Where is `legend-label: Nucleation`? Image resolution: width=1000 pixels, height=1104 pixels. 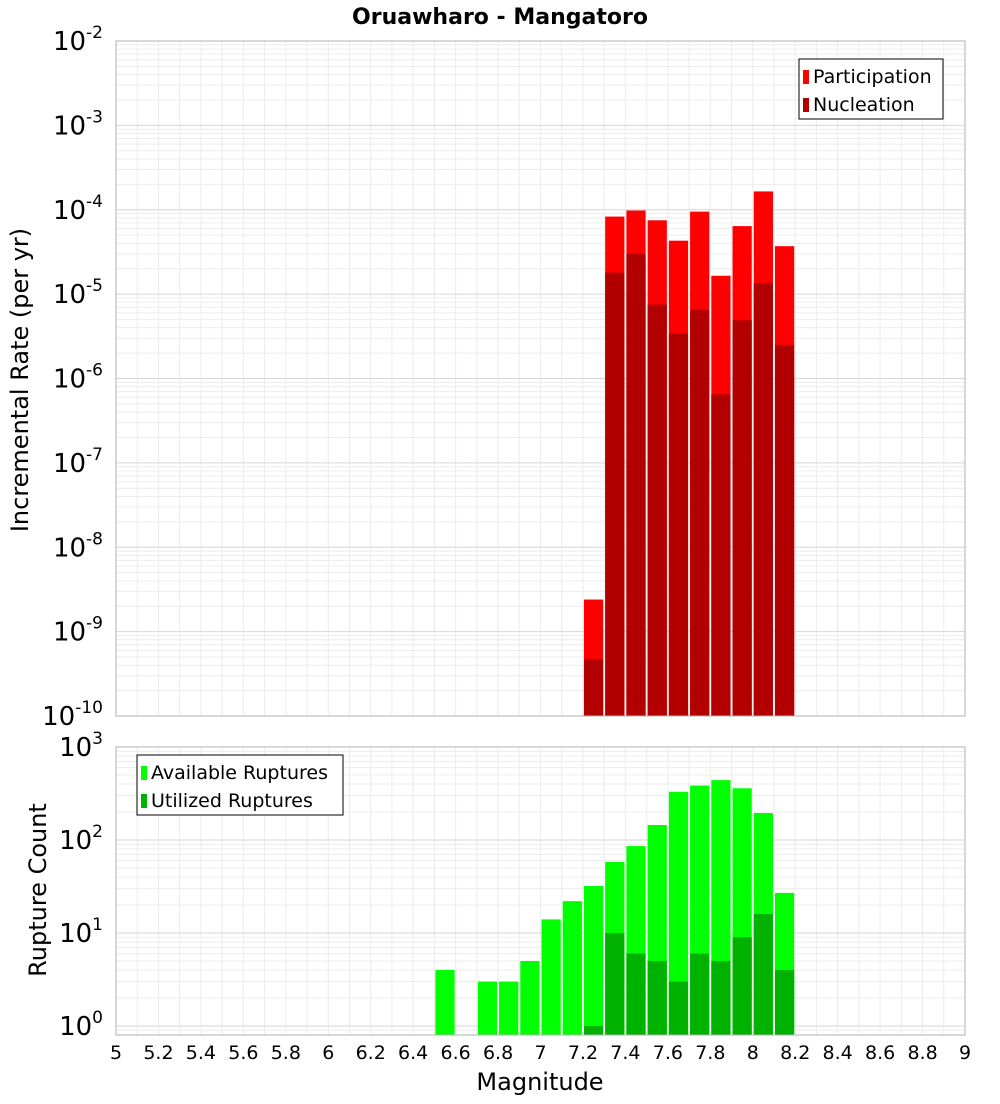
legend-label: Nucleation is located at coordinates (864, 105).